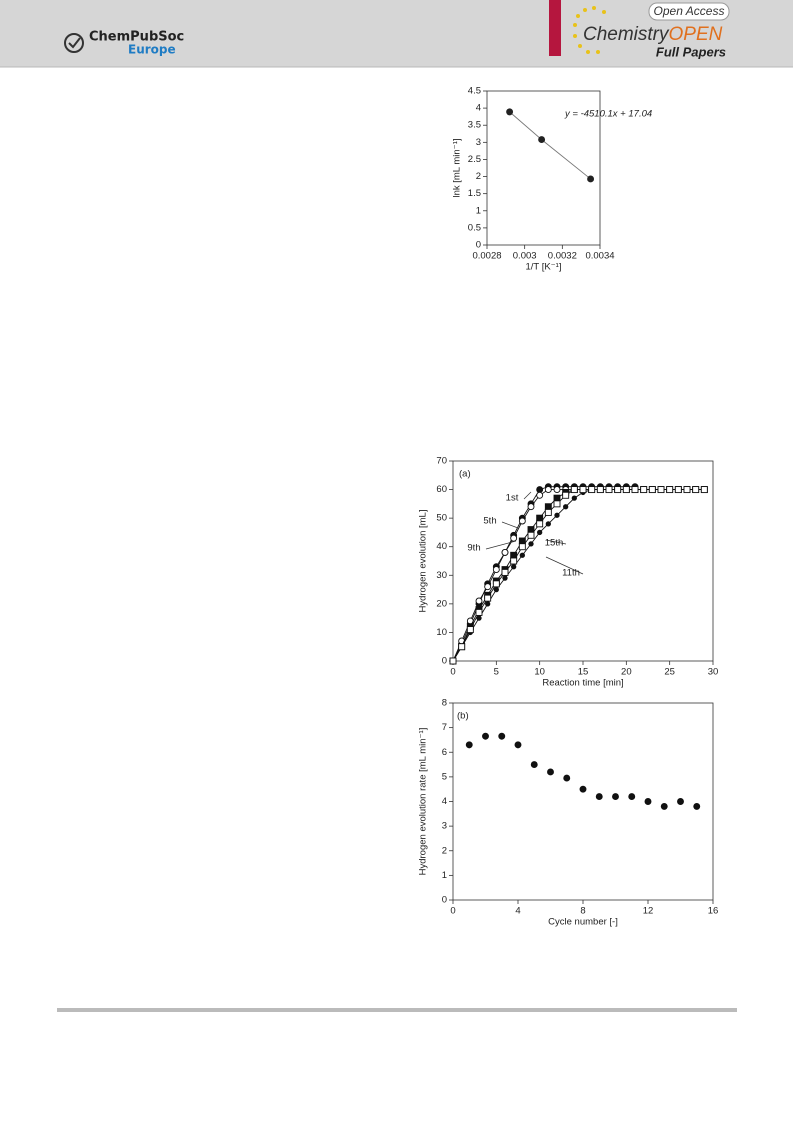 The width and height of the screenshot is (793, 1121). Describe the element at coordinates (691, 51) in the screenshot. I see `section-label: Full Papers` at that location.